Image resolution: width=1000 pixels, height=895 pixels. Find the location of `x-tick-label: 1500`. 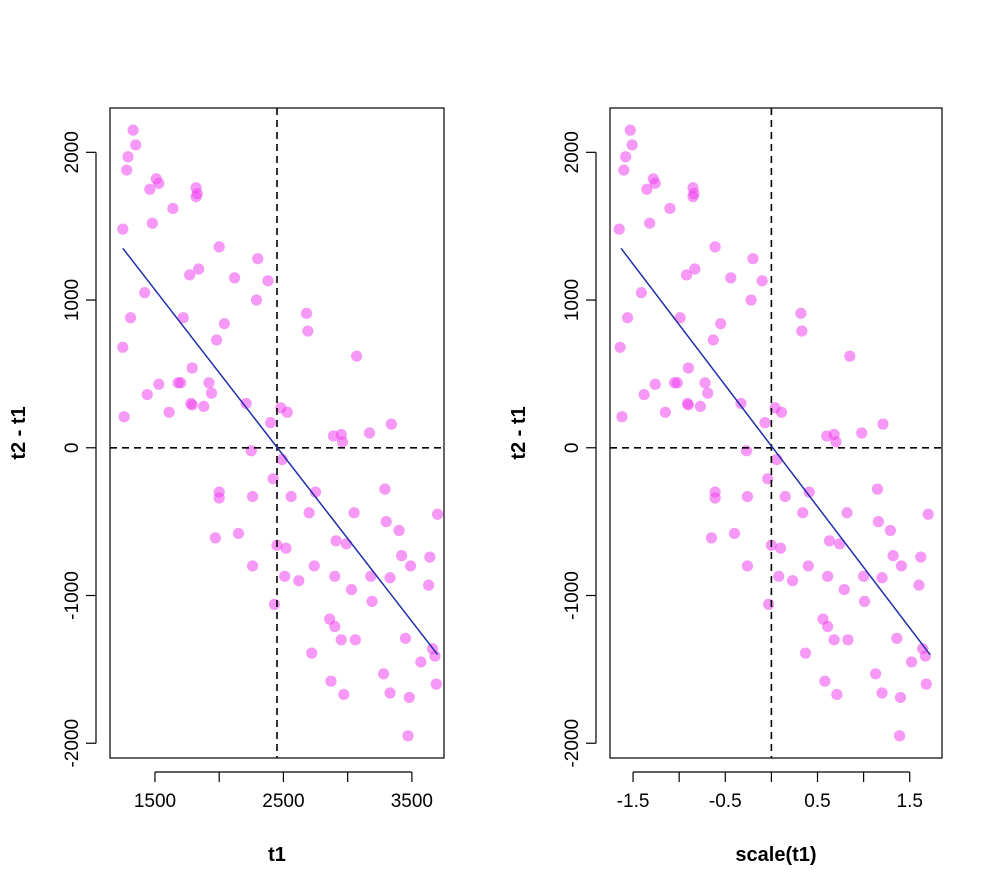

x-tick-label: 1500 is located at coordinates (155, 801).